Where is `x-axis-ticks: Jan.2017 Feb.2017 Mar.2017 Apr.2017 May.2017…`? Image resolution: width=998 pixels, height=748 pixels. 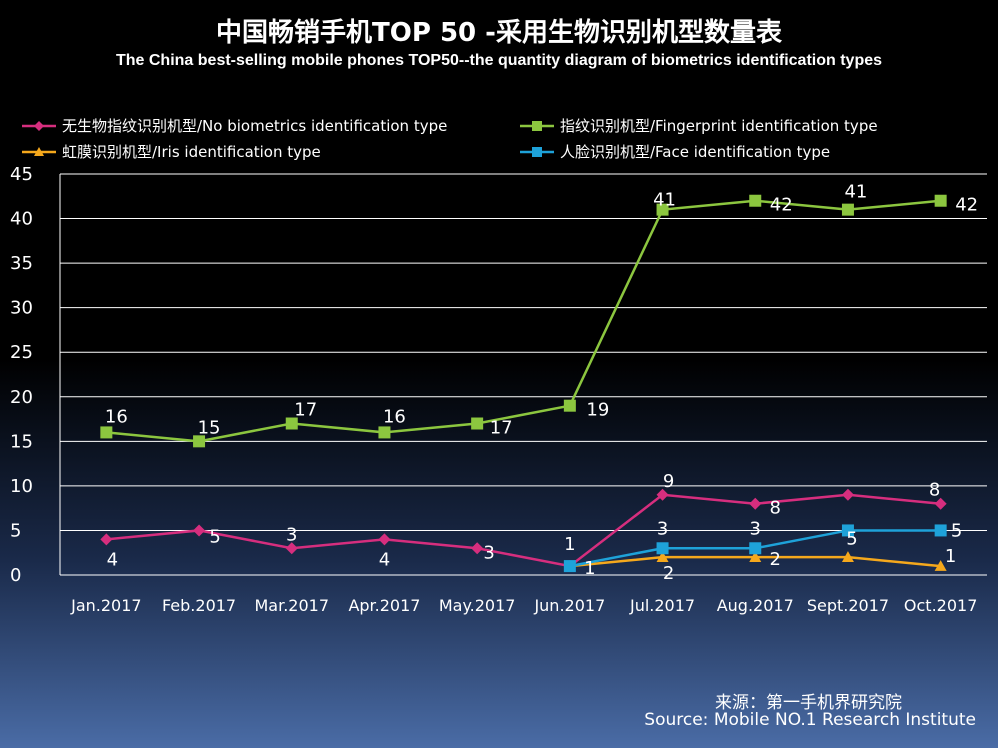
x-axis-ticks: Jan.2017 Feb.2017 Mar.2017 Apr.2017 May.2017… is located at coordinates (523, 605).